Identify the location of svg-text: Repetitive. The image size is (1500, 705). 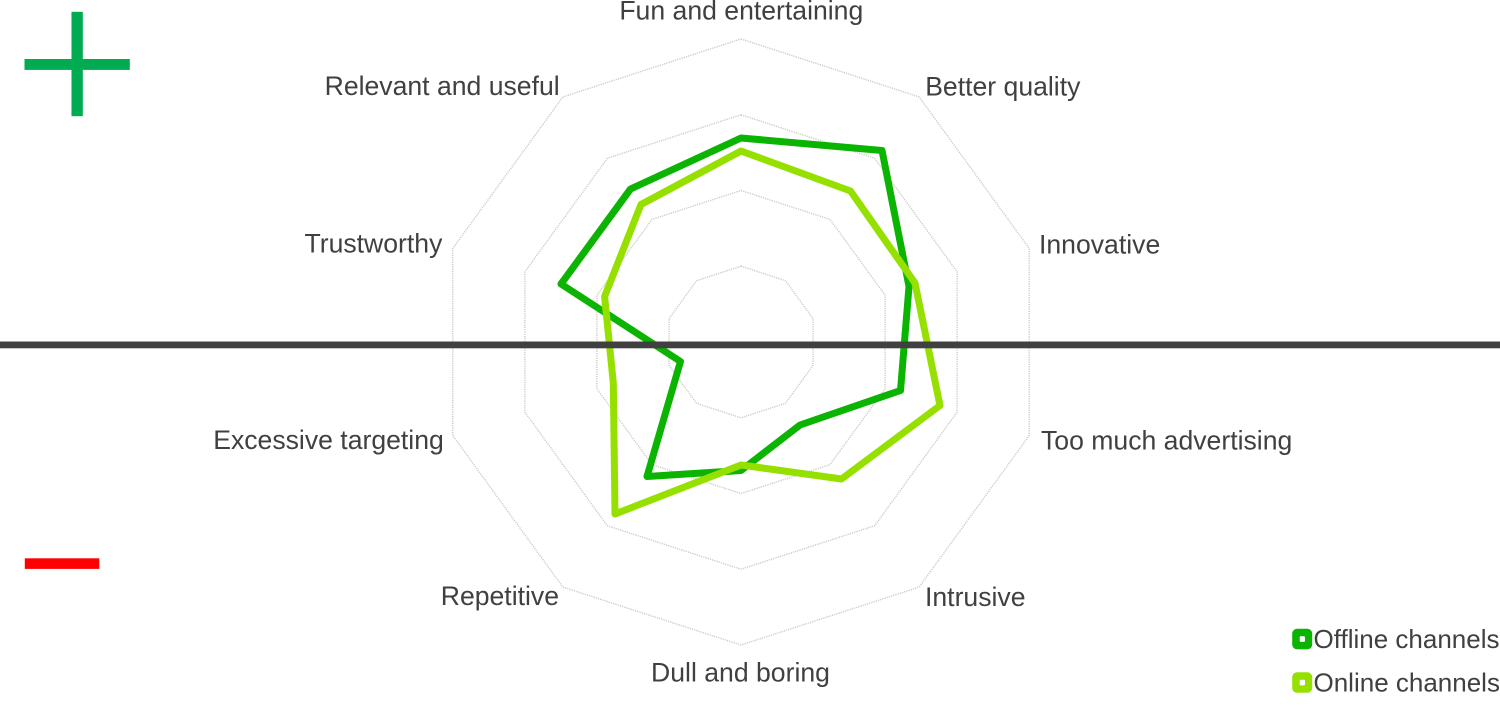
(500, 596).